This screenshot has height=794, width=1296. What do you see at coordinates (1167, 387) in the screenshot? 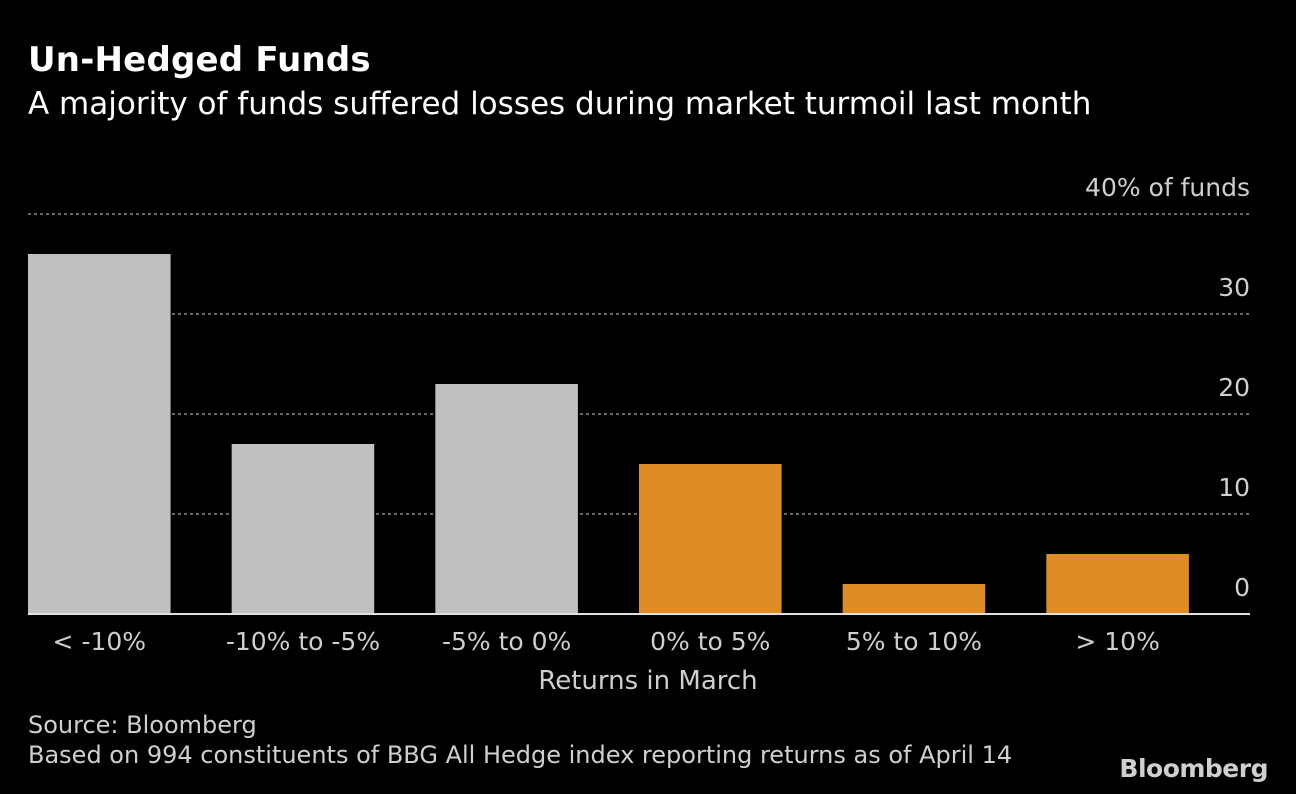
I see `y-tick-labels: 0 10 20 30 40% of funds` at bounding box center [1167, 387].